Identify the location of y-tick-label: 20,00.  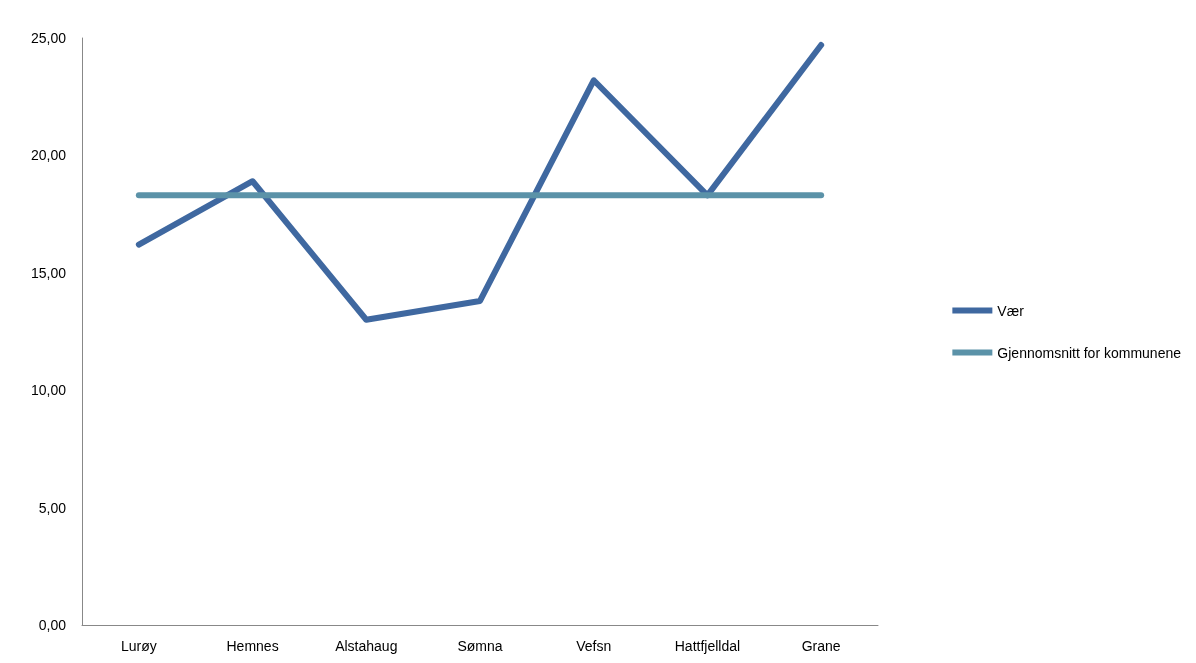
(48, 155).